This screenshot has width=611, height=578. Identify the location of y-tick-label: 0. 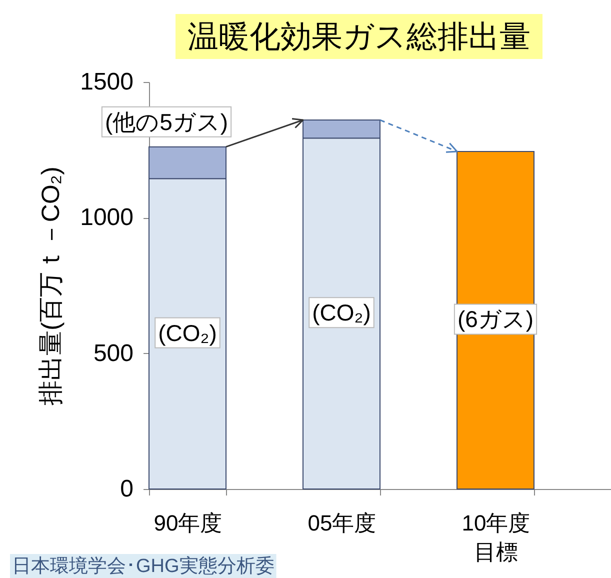
(127, 489).